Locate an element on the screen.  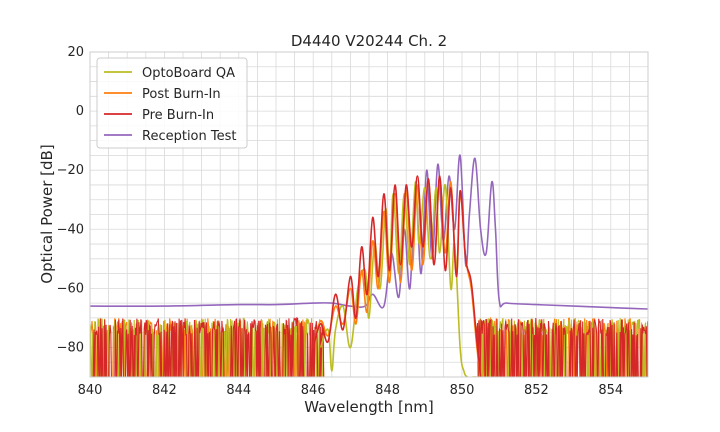
y-axis-label: Optical Power [dB] is located at coordinates (47, 213).